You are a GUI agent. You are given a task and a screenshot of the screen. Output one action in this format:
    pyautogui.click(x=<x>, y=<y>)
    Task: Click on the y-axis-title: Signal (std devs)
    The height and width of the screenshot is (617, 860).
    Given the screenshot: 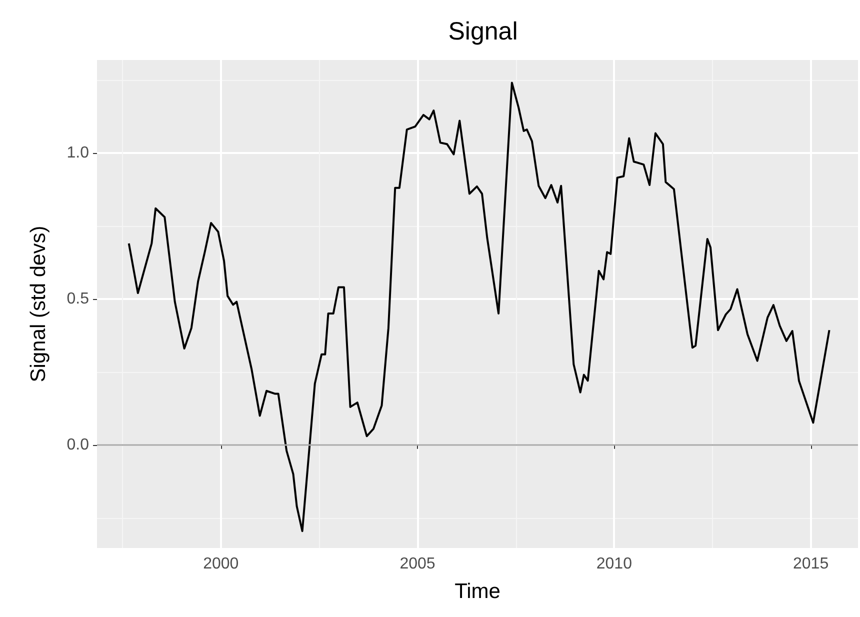 What is the action you would take?
    pyautogui.click(x=38, y=304)
    